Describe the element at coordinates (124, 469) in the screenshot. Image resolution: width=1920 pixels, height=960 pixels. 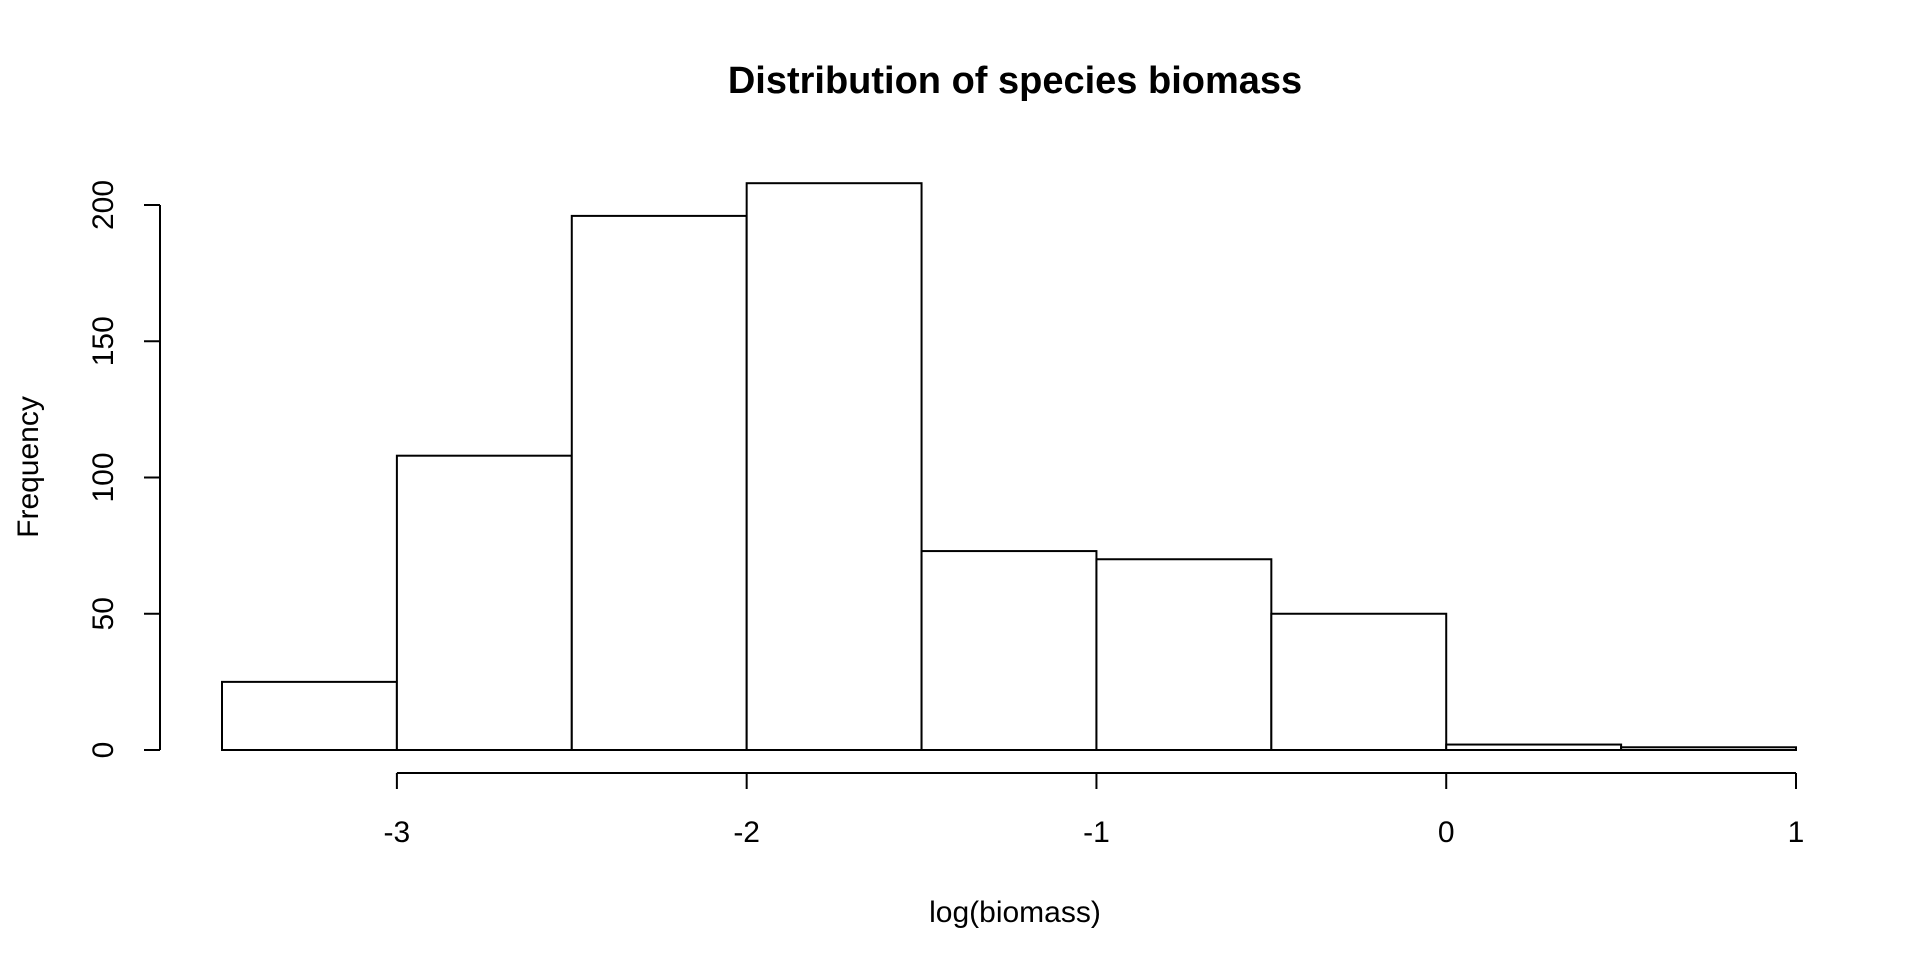
I see `y-axis: 0 50 100 150 200` at that location.